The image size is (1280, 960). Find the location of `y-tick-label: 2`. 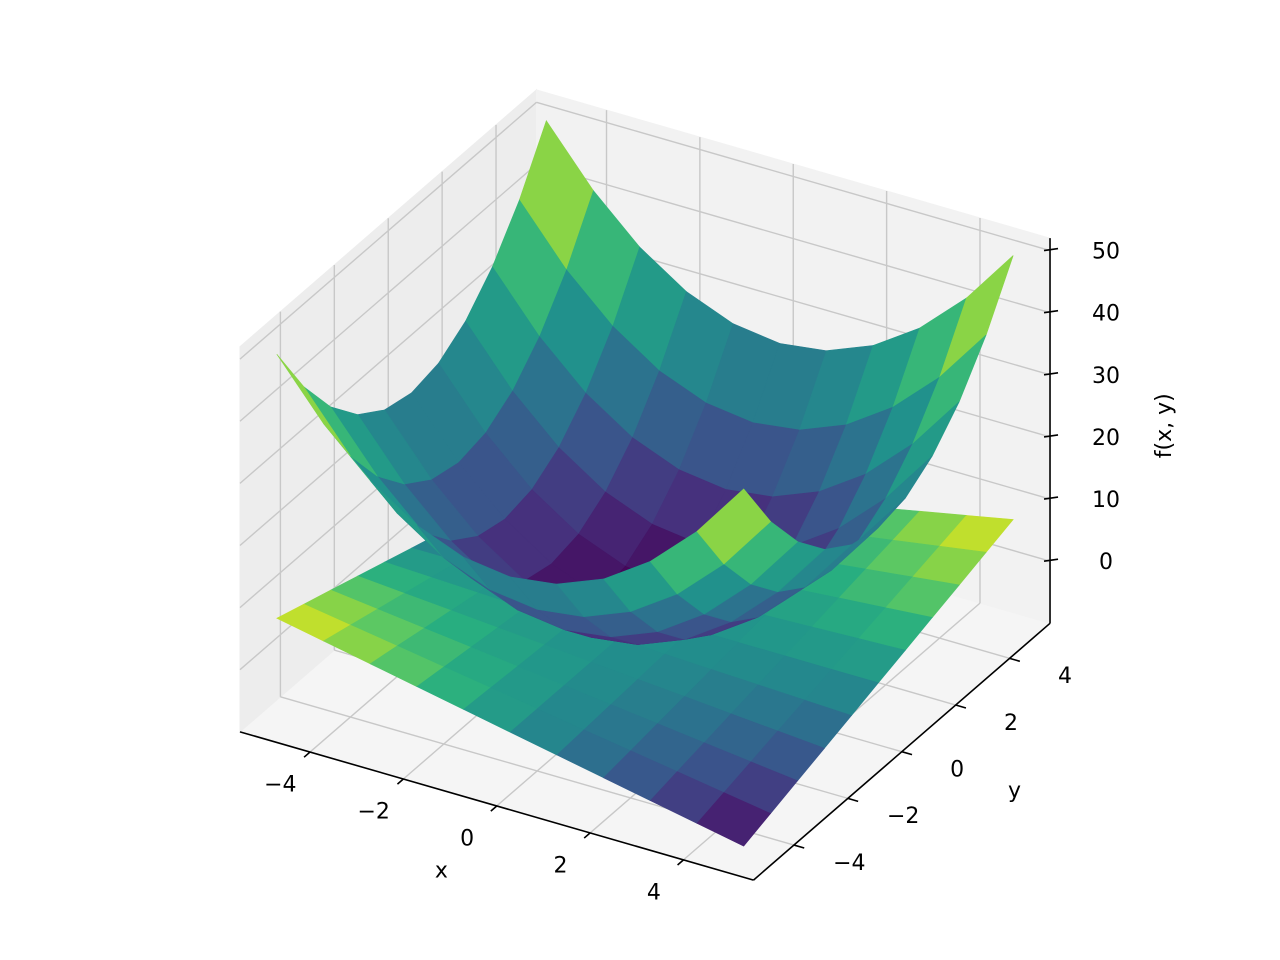

y-tick-label: 2 is located at coordinates (1011, 723).